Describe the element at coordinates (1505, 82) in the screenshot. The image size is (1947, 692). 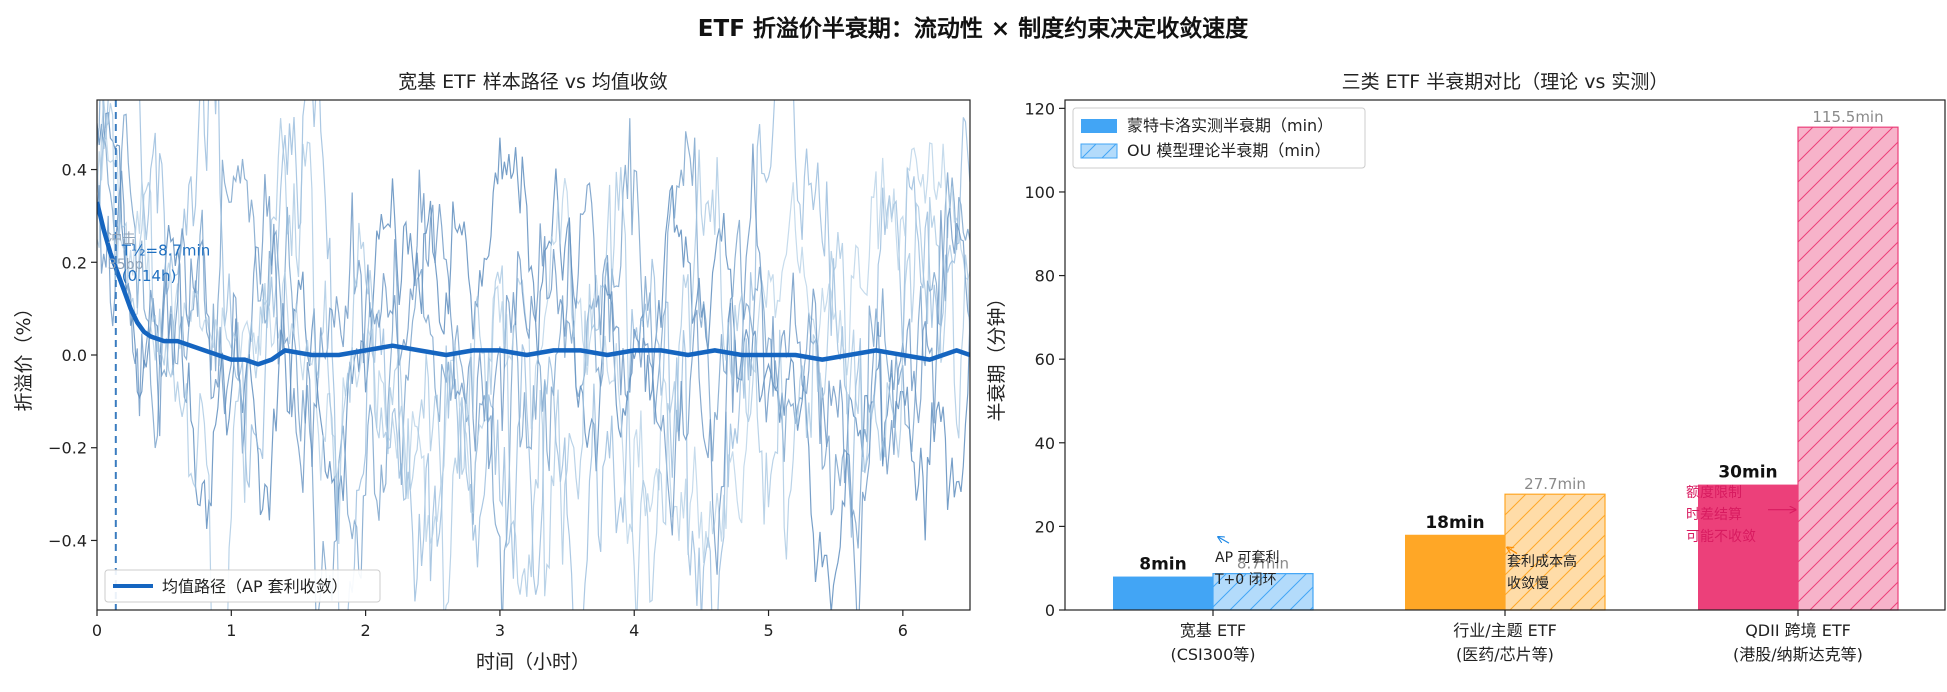
I see `right-chart-title: 三类 ETF 半衰期对比（理论 vs 实测）` at that location.